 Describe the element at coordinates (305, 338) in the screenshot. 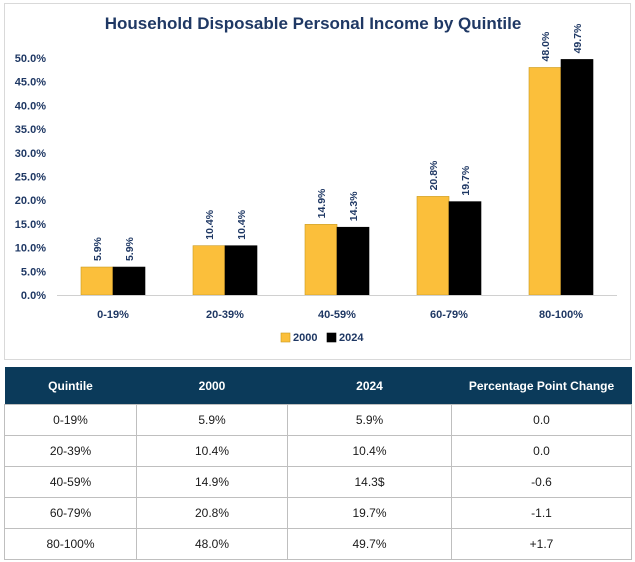

I see `legend-label-2000: 2000` at that location.